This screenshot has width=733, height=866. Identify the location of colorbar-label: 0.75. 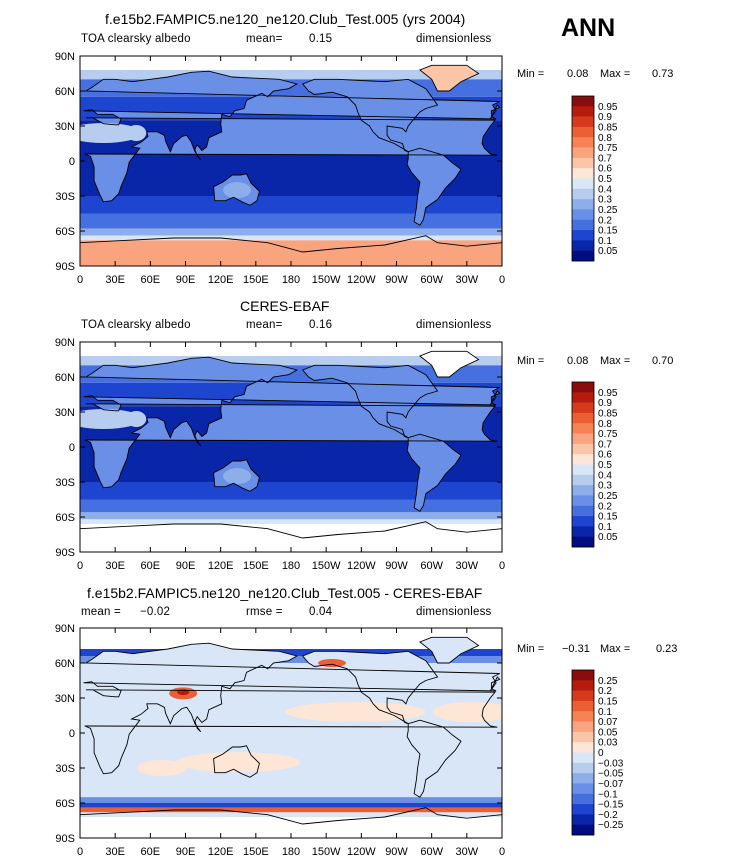
(608, 148).